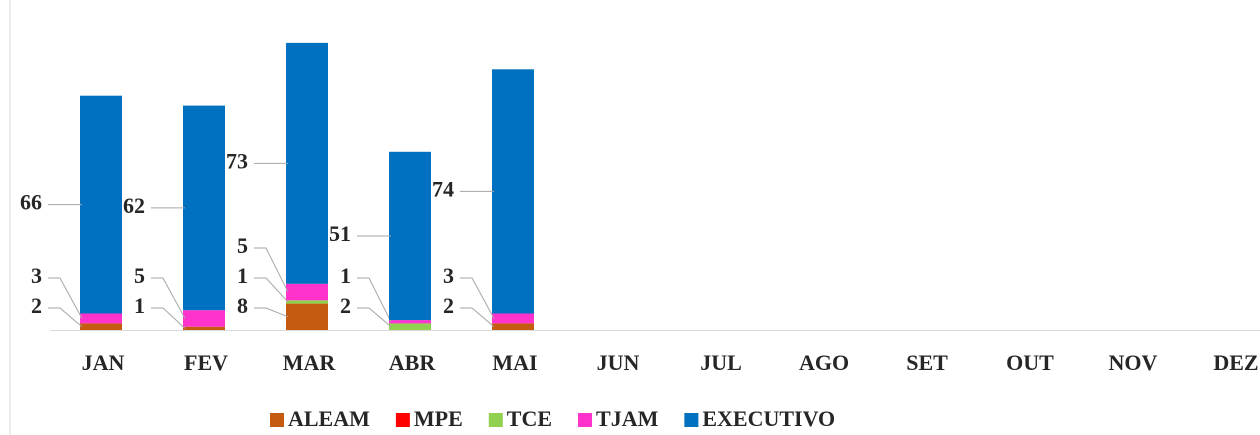 The width and height of the screenshot is (1260, 435). Describe the element at coordinates (438, 418) in the screenshot. I see `legend-label: MPE` at that location.